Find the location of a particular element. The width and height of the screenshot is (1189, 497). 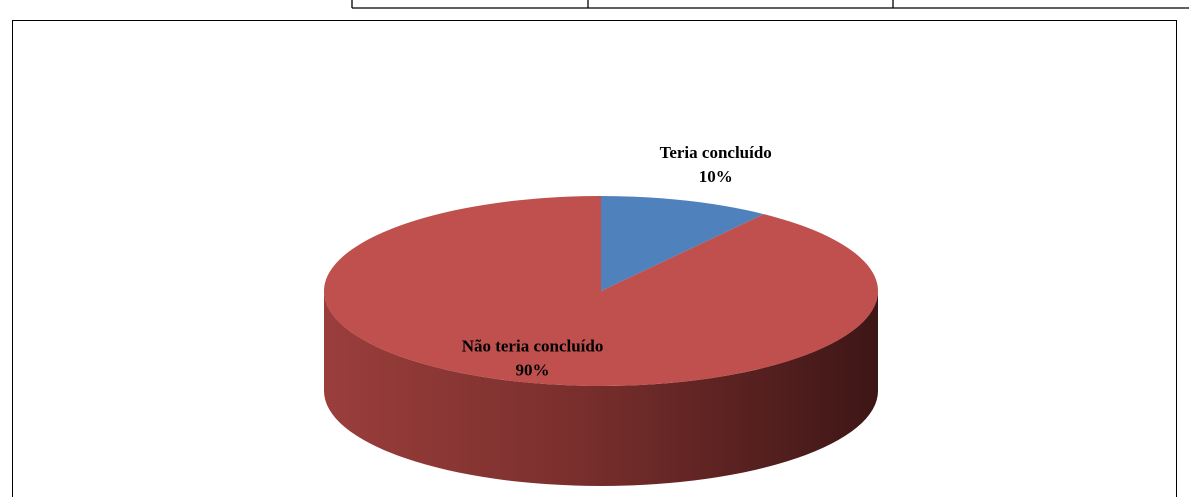

category-label: Não teria concluído is located at coordinates (533, 345).